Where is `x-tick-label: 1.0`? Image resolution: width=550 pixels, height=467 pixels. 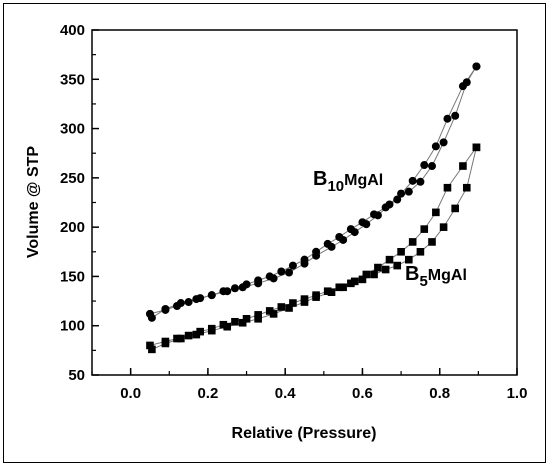
x-tick-label: 1.0 is located at coordinates (517, 393).